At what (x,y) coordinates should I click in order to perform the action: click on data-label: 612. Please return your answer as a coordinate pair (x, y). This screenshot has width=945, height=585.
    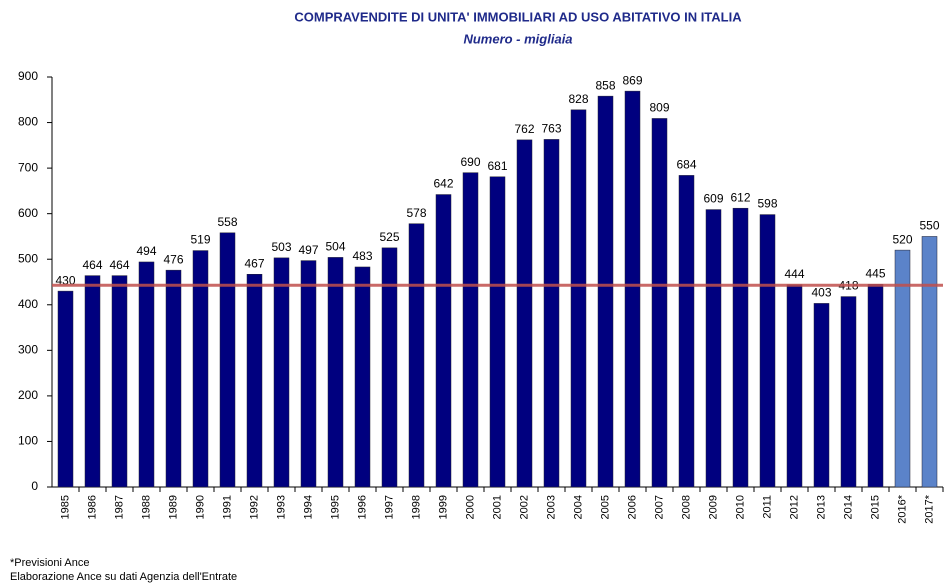
    Looking at the image, I should click on (740, 197).